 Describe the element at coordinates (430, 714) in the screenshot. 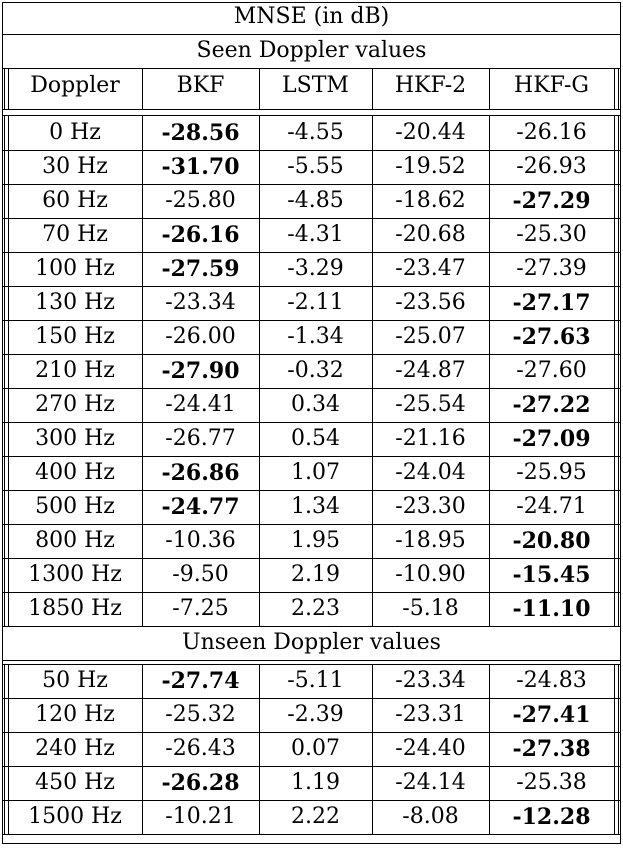

I see `value-cell: -23.31` at that location.